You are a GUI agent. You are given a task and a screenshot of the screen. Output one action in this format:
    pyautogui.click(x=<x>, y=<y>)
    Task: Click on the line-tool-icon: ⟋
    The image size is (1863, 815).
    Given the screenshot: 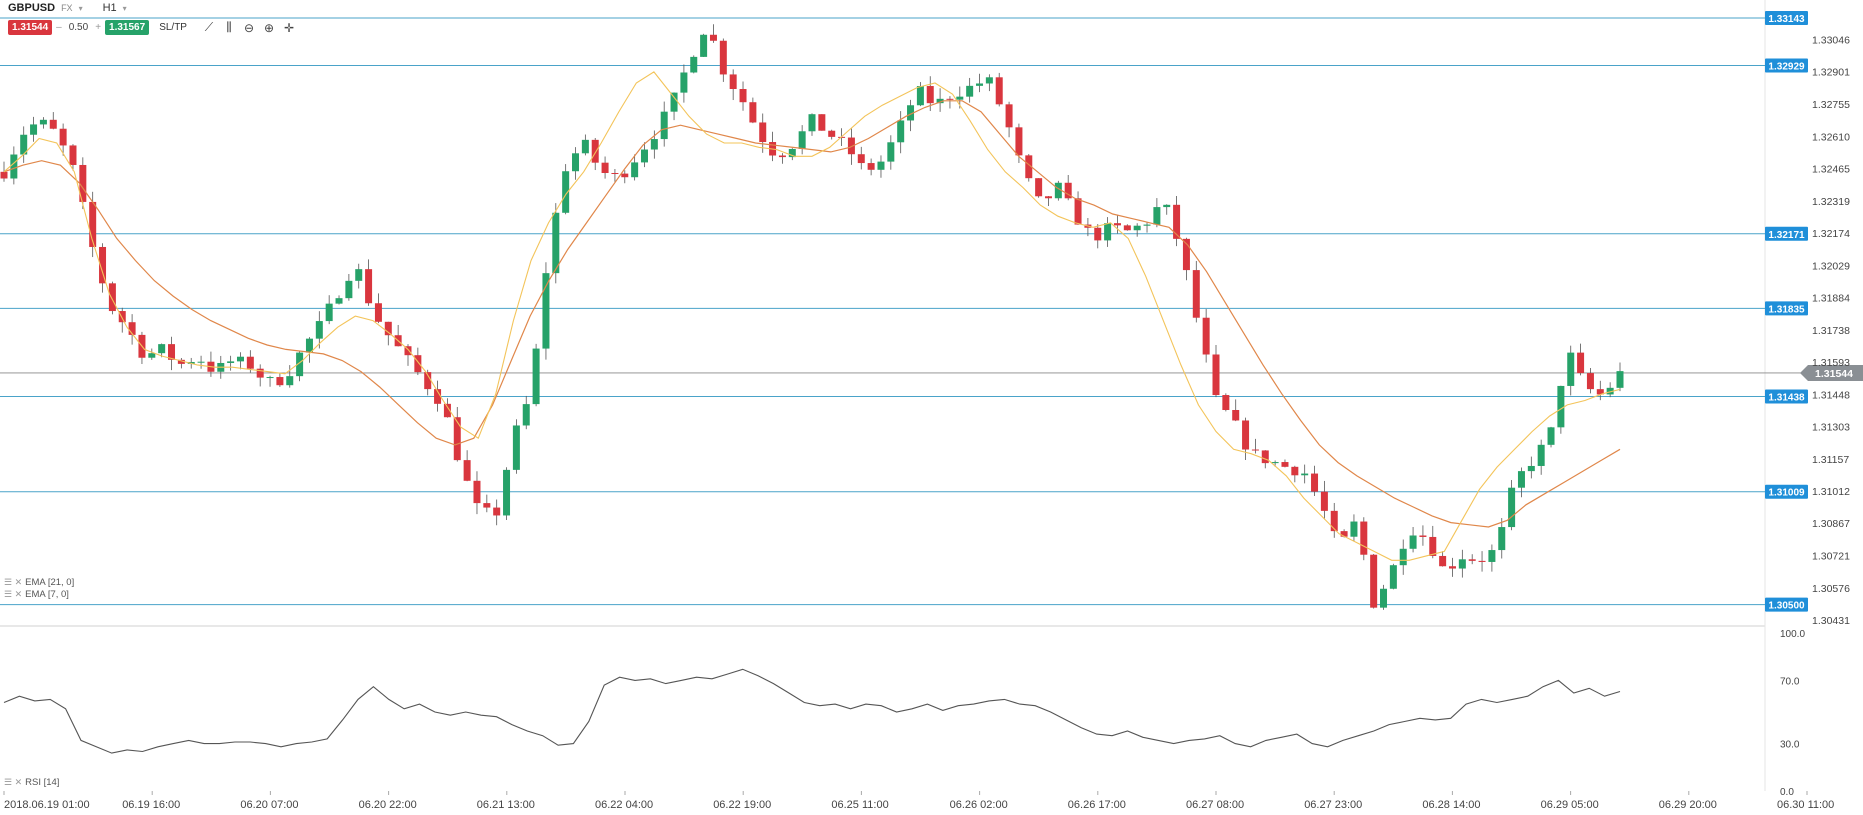 What is the action you would take?
    pyautogui.click(x=209, y=27)
    